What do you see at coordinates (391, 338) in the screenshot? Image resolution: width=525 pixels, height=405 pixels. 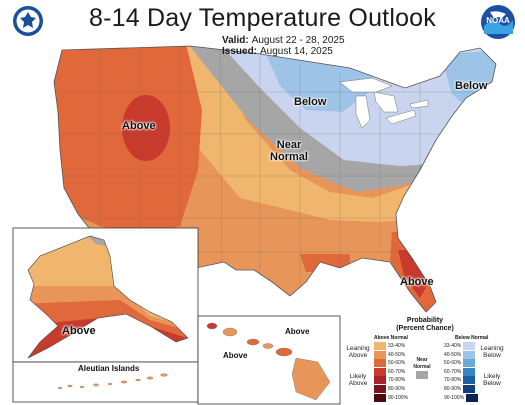 I see `legend-above-header: Above Normal` at bounding box center [391, 338].